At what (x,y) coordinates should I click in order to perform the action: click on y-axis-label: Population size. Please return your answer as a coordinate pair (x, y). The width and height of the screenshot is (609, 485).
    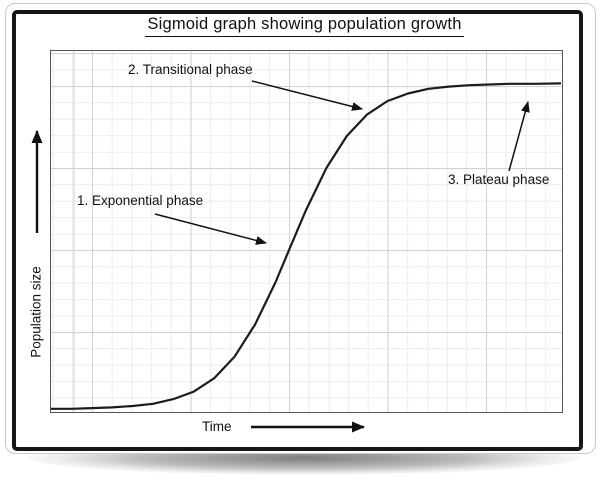
    Looking at the image, I should click on (36, 312).